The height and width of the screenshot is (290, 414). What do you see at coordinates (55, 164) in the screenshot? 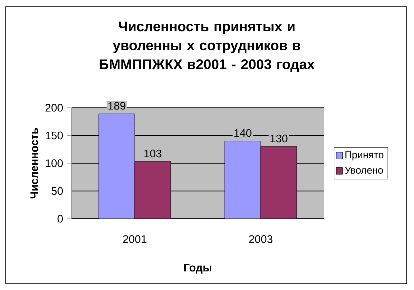
I see `y-tick-label: 100` at bounding box center [55, 164].